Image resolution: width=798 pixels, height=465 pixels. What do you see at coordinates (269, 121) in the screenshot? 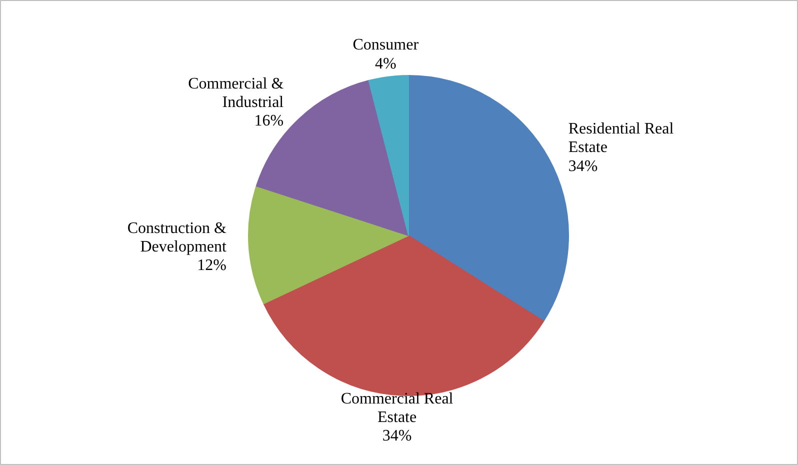
I see `data-label: 16%` at bounding box center [269, 121].